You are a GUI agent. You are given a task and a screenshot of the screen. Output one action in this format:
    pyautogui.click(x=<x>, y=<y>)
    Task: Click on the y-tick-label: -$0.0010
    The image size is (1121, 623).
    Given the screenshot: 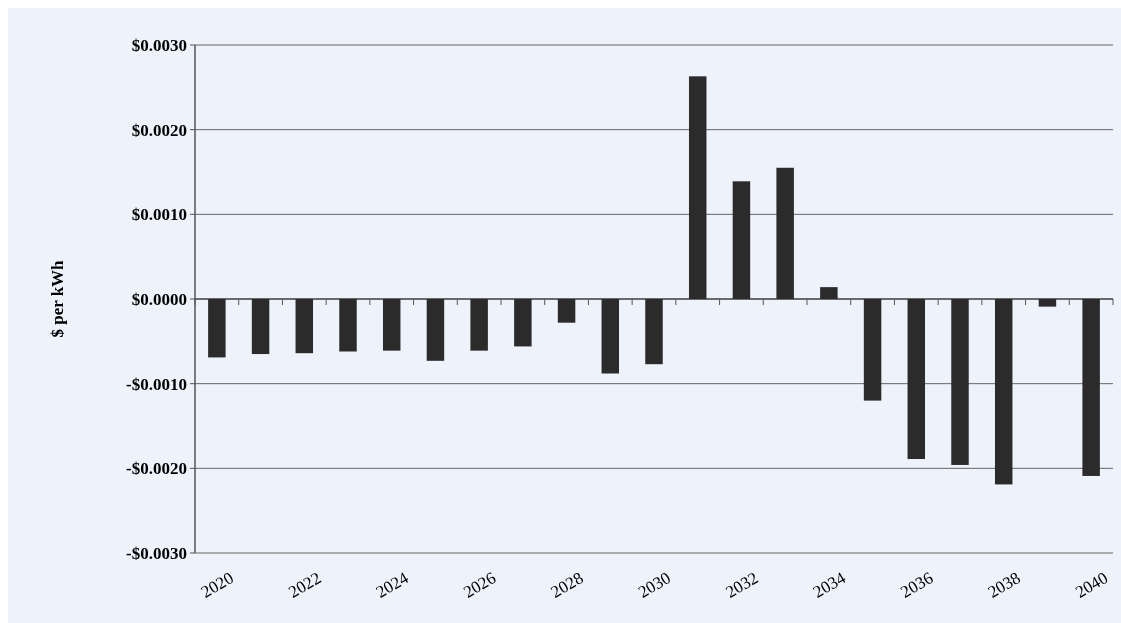 What is the action you would take?
    pyautogui.click(x=156, y=384)
    